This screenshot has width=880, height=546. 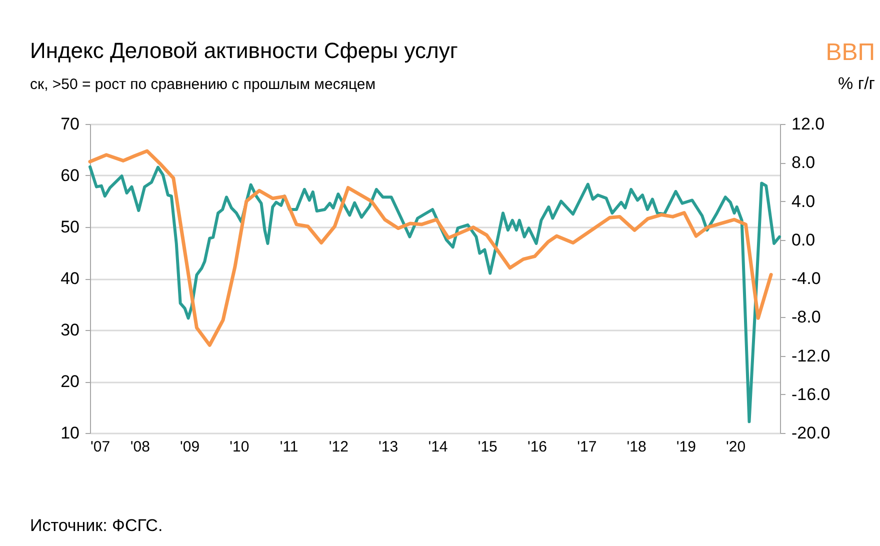 What do you see at coordinates (70, 175) in the screenshot?
I see `y-tick-label: 60` at bounding box center [70, 175].